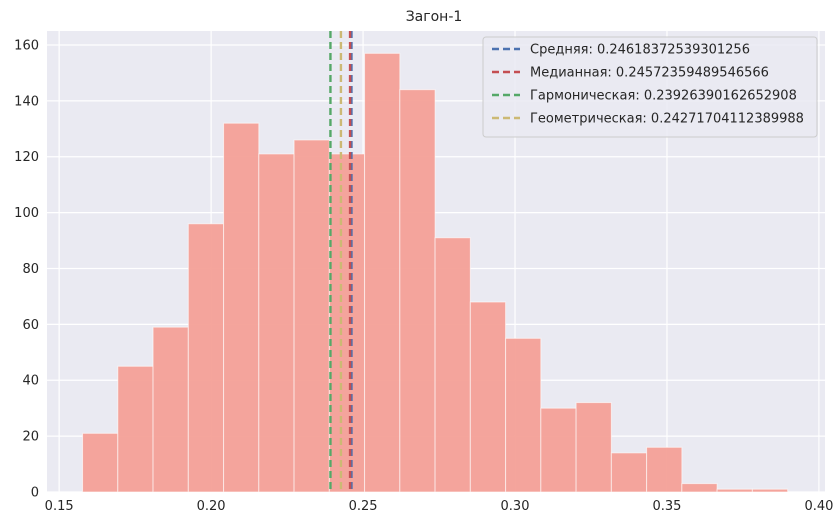 Image resolution: width=840 pixels, height=529 pixels. Describe the element at coordinates (30, 325) in the screenshot. I see `y-tick-label: 60` at that location.